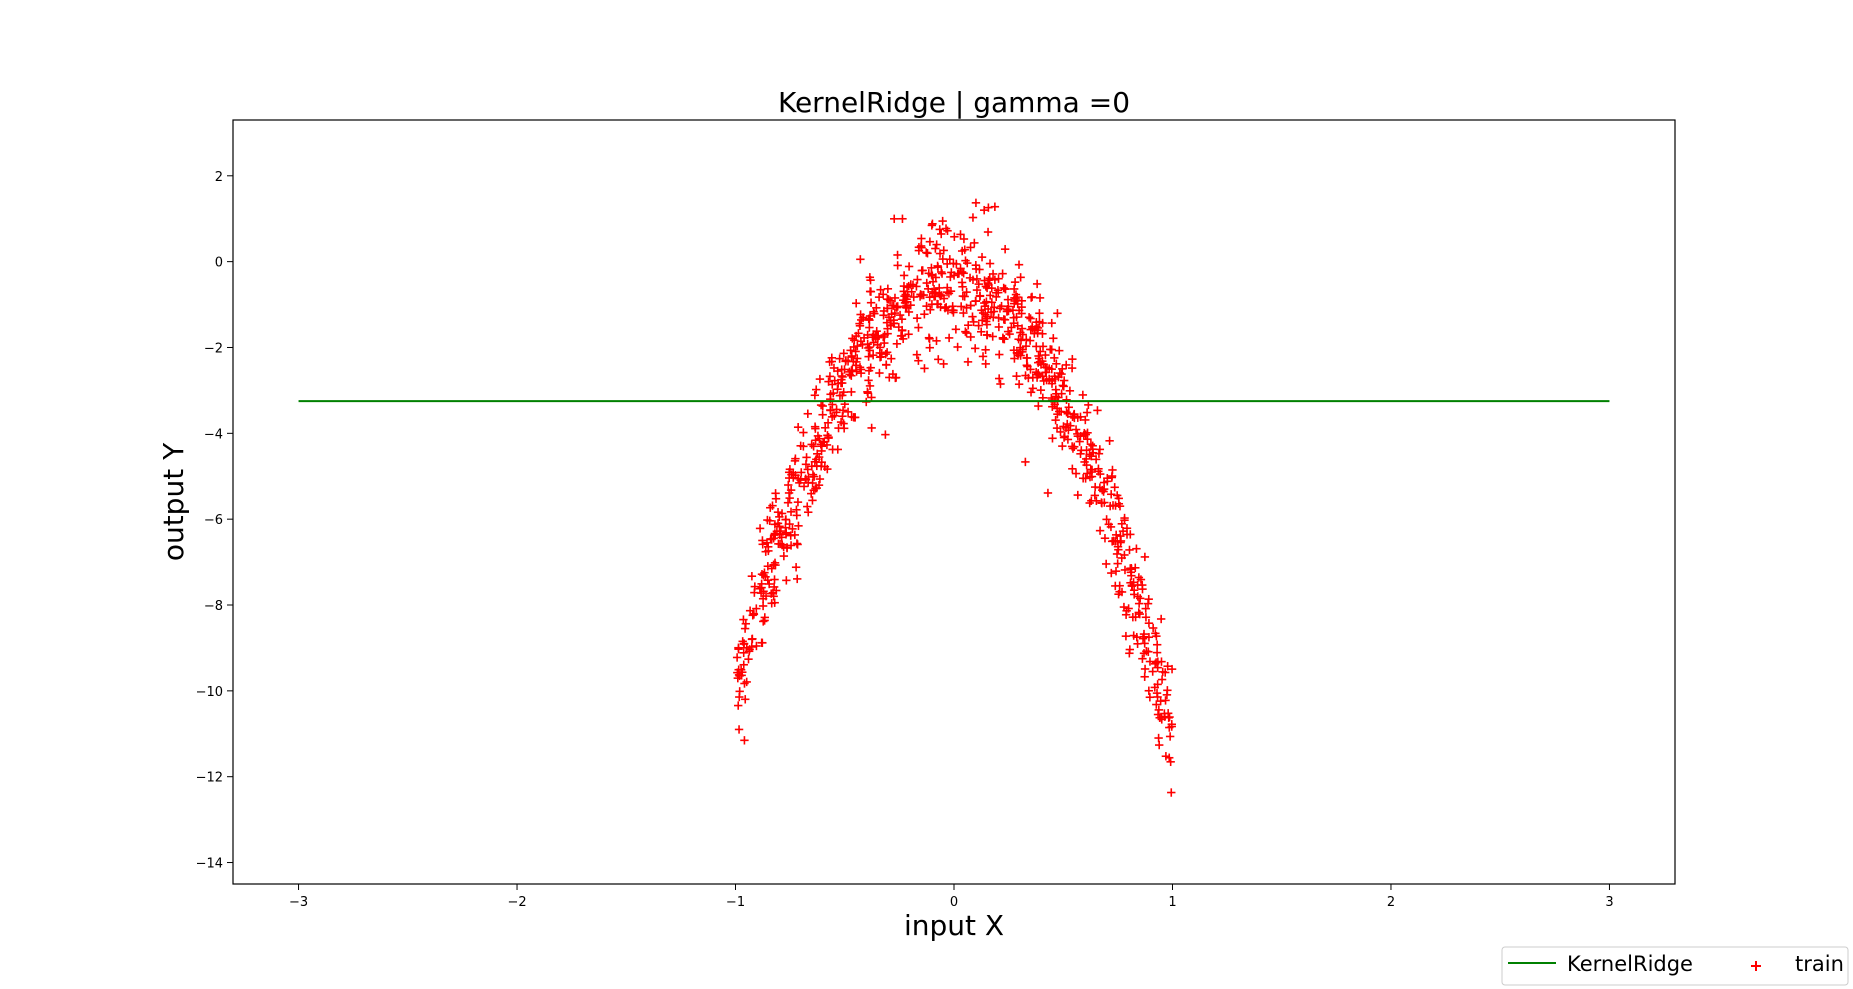 The width and height of the screenshot is (1853, 989). Describe the element at coordinates (213, 348) in the screenshot. I see `y-tick-label: −2` at that location.